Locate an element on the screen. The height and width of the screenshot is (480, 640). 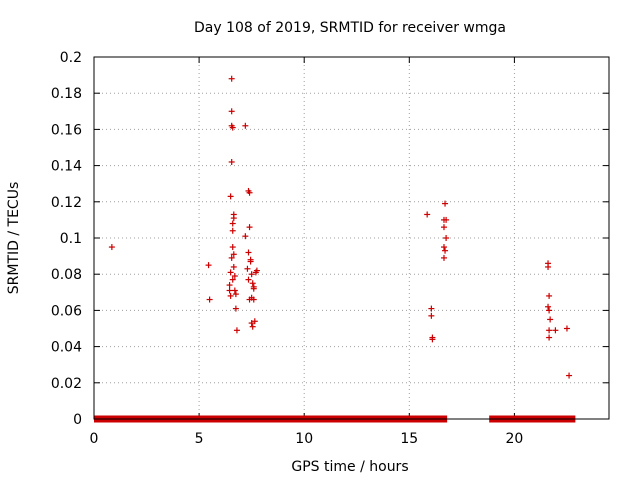
x-tick-label: 0 is located at coordinates (94, 439).